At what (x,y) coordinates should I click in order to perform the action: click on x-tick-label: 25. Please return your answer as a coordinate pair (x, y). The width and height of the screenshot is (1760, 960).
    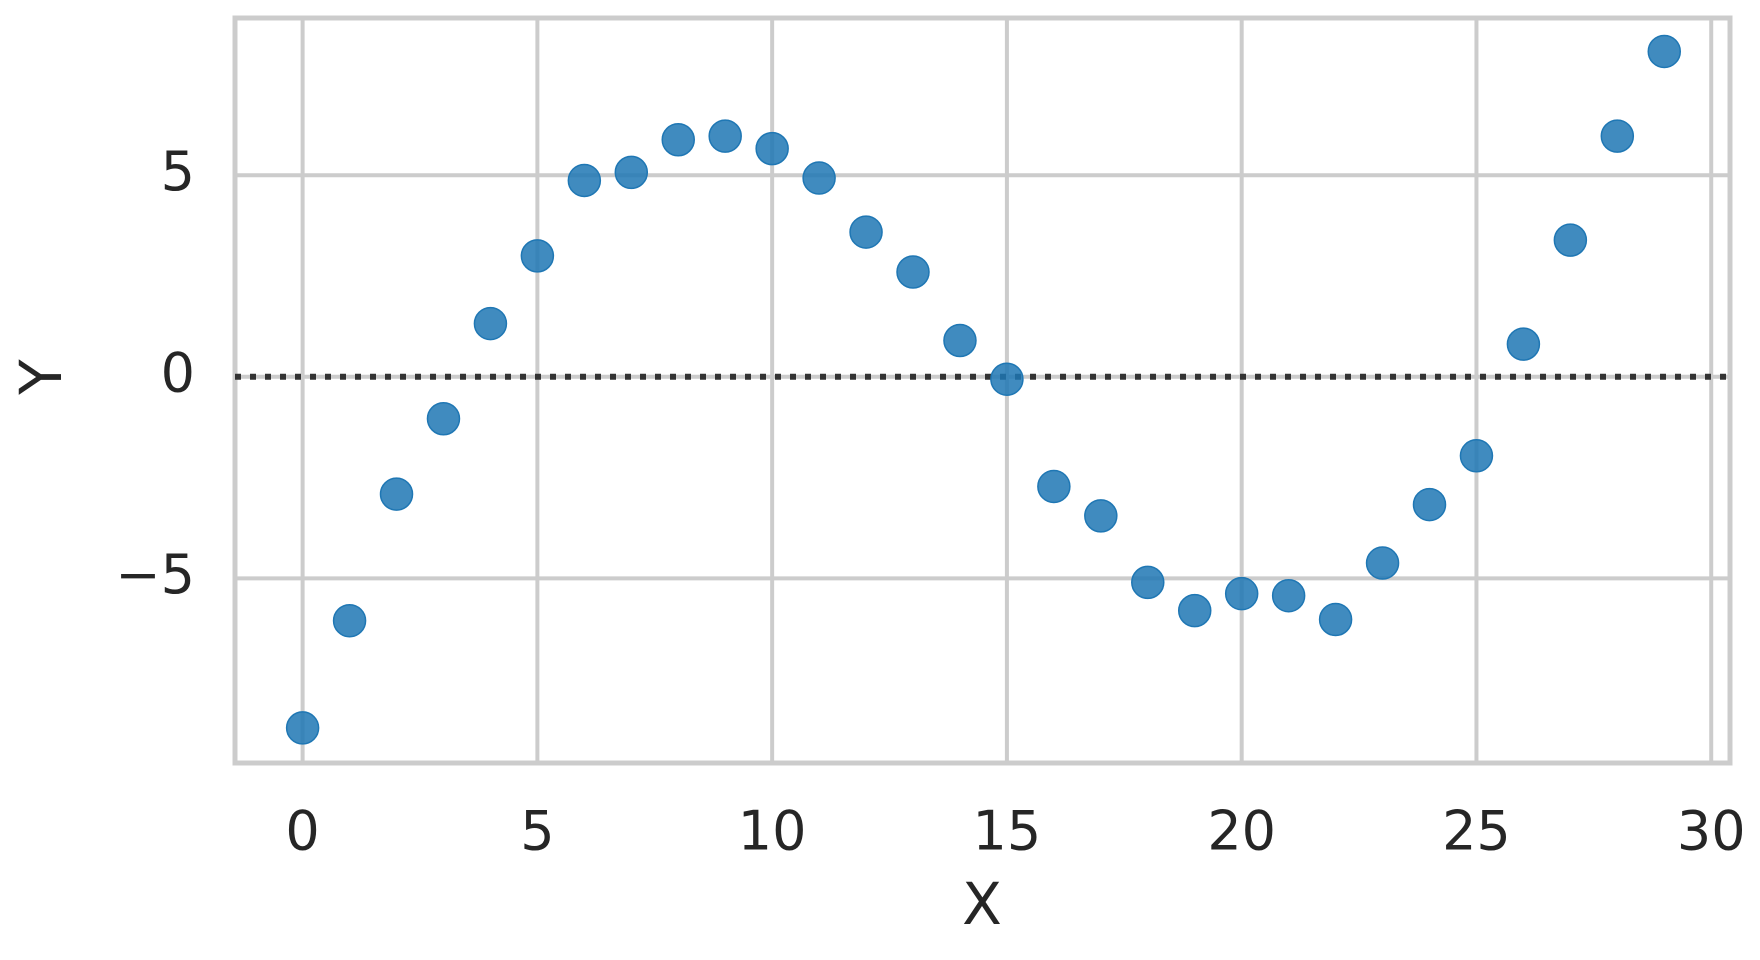
    Looking at the image, I should click on (1476, 831).